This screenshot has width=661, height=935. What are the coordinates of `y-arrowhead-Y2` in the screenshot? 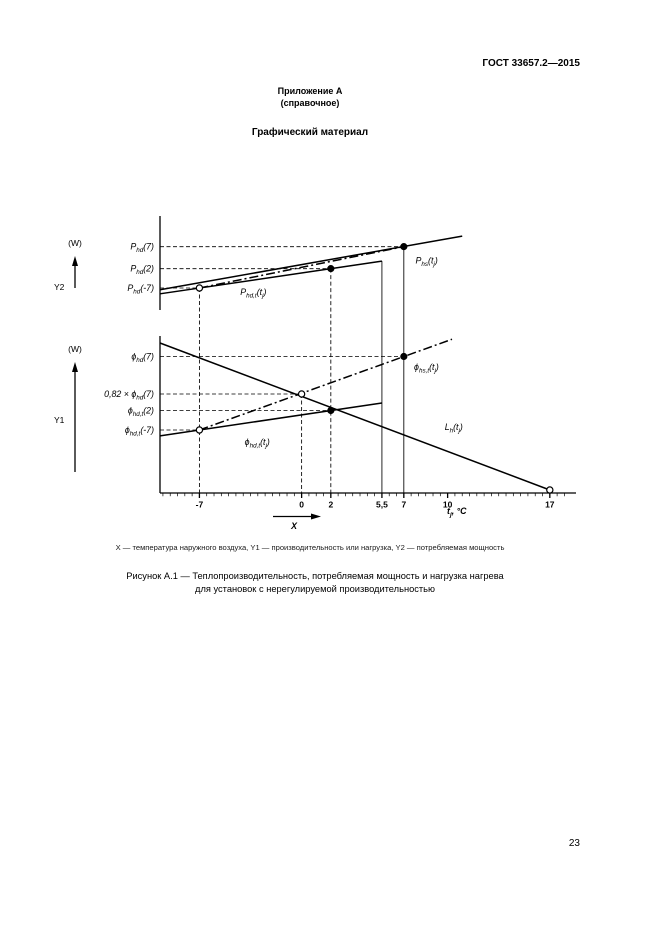 It's located at (75, 261).